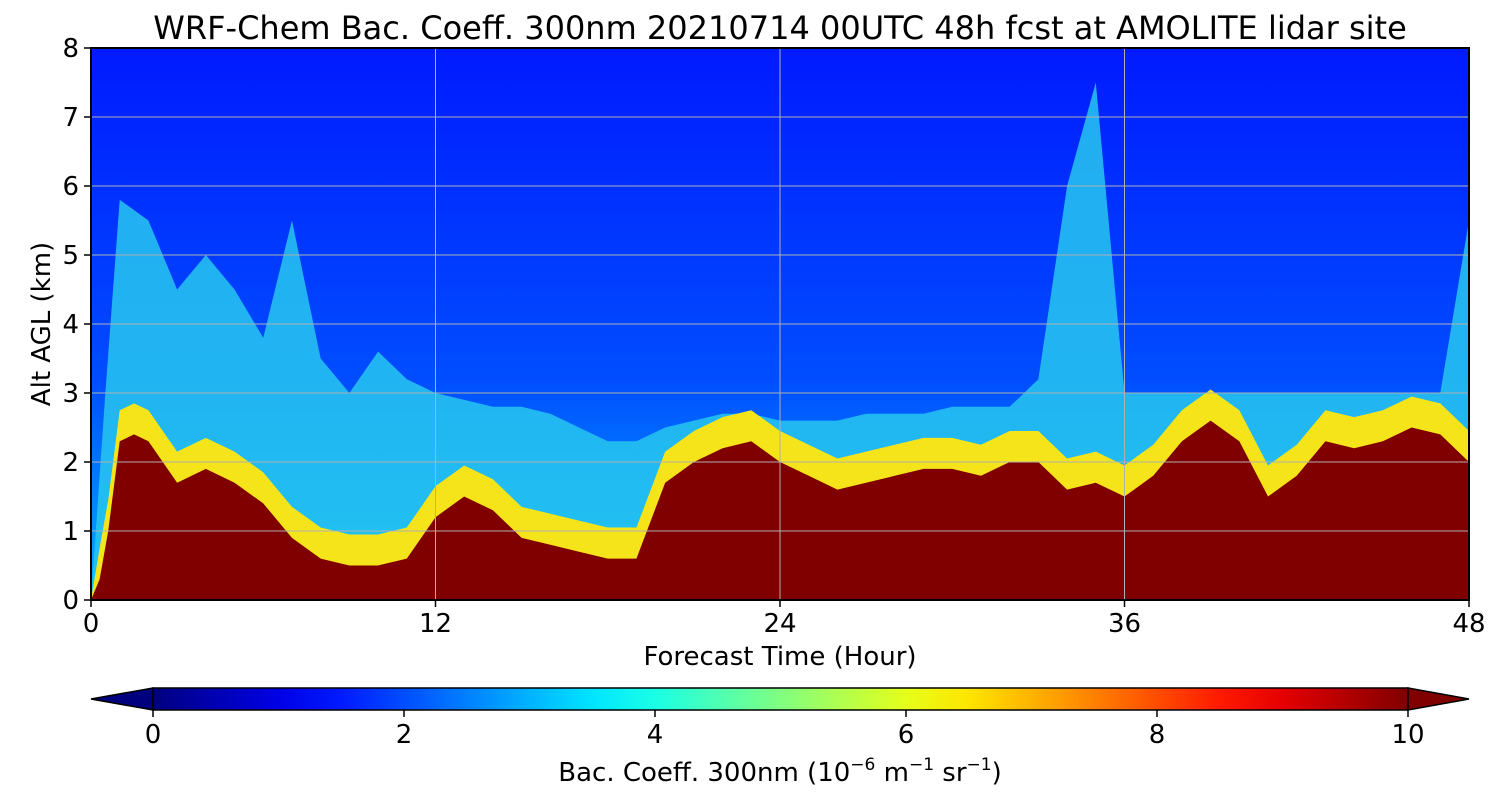  What do you see at coordinates (153, 735) in the screenshot?
I see `colorbar-tick-label: 0` at bounding box center [153, 735].